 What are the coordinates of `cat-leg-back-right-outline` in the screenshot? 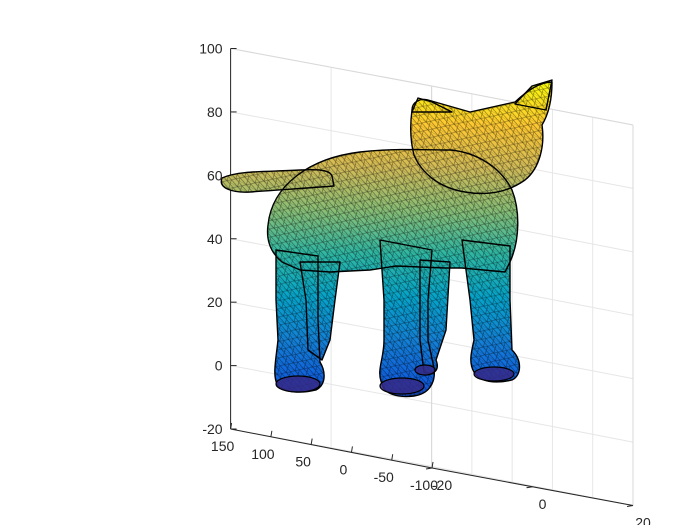 It's located at (320, 311).